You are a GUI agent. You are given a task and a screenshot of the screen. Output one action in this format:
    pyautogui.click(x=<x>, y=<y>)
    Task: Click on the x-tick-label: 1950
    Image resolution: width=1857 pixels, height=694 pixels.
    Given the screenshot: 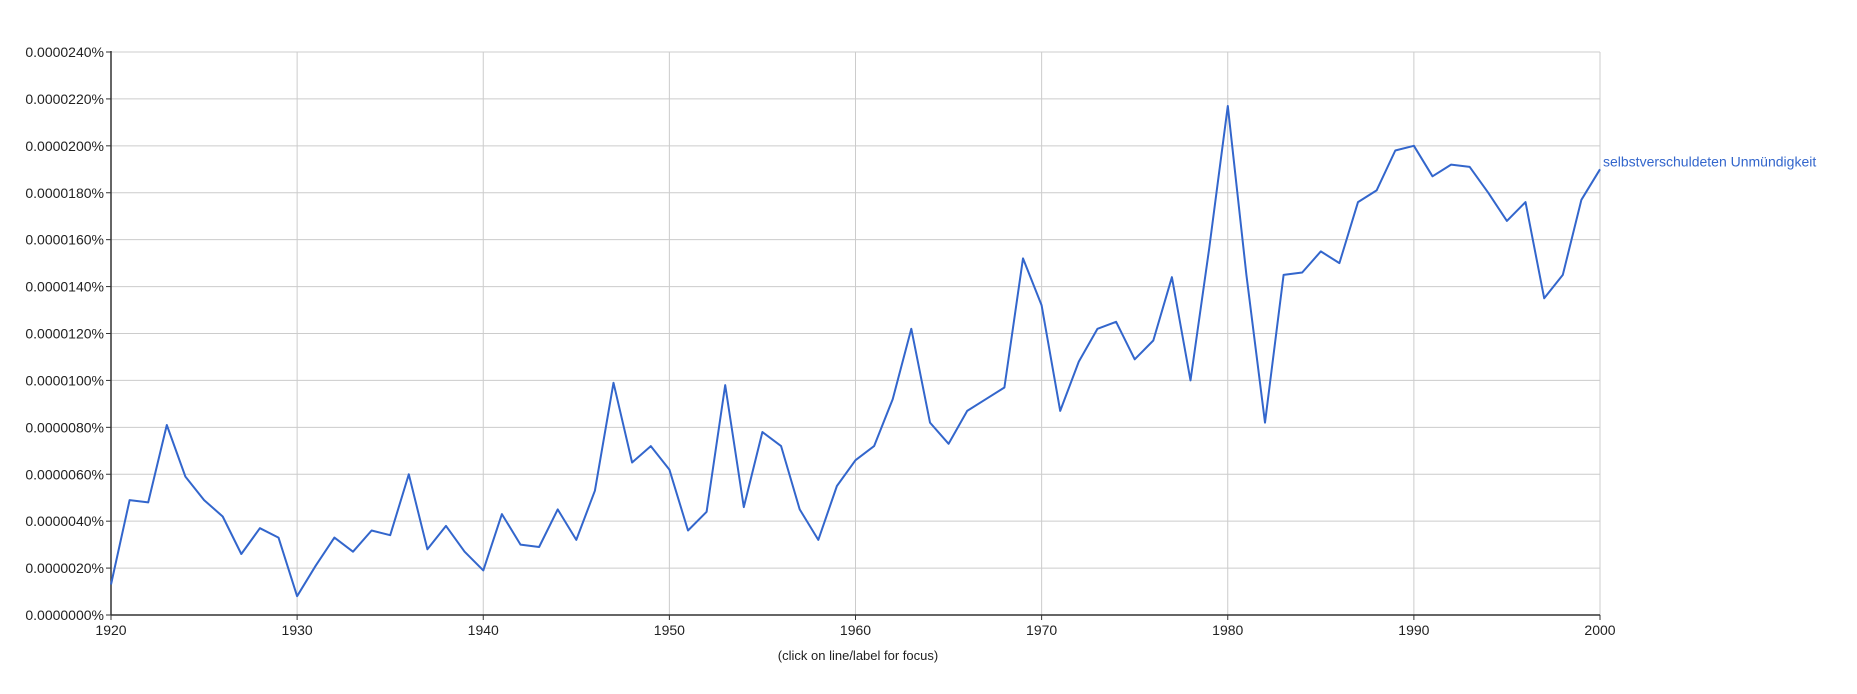 What is the action you would take?
    pyautogui.click(x=669, y=630)
    